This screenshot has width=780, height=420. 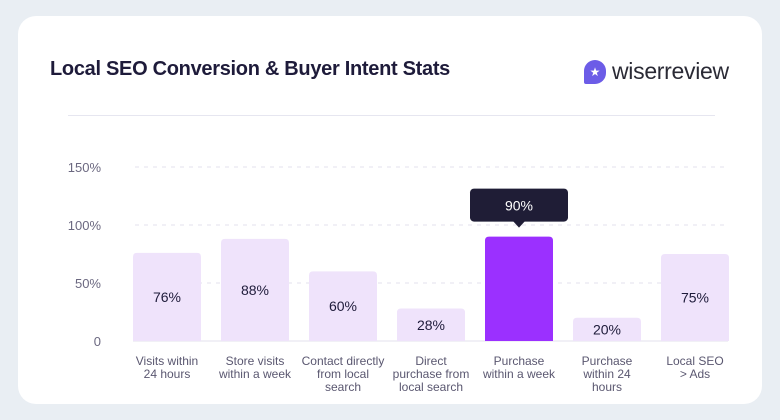 What do you see at coordinates (85, 225) in the screenshot?
I see `y-tick-label: 100%` at bounding box center [85, 225].